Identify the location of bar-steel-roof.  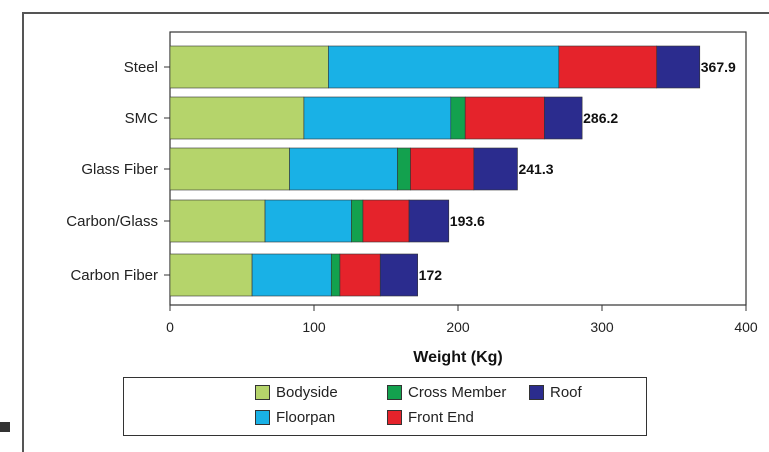
(678, 67).